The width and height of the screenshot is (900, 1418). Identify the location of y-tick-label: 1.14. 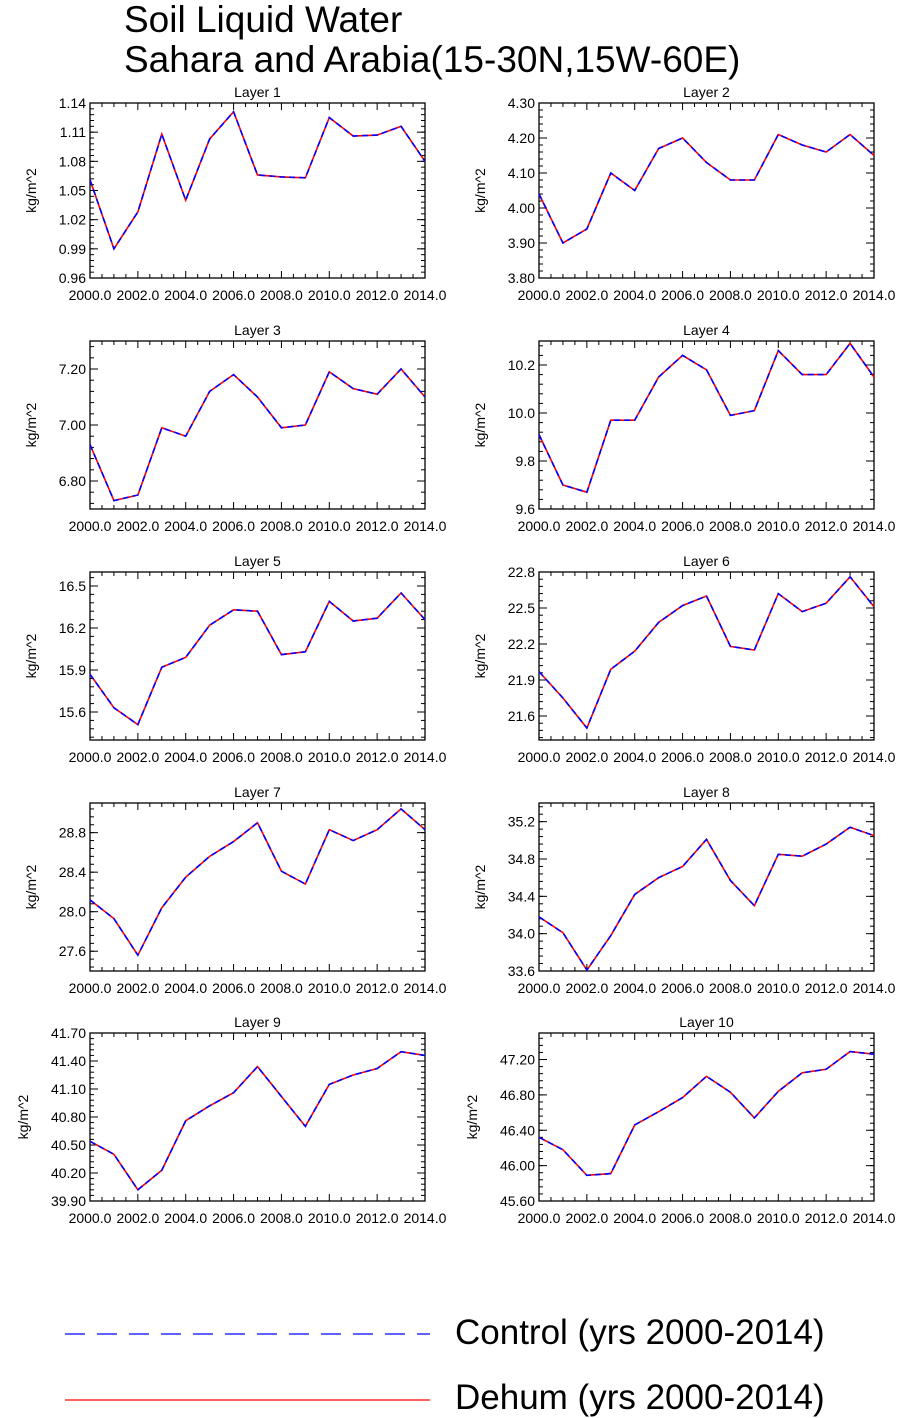
(72, 103).